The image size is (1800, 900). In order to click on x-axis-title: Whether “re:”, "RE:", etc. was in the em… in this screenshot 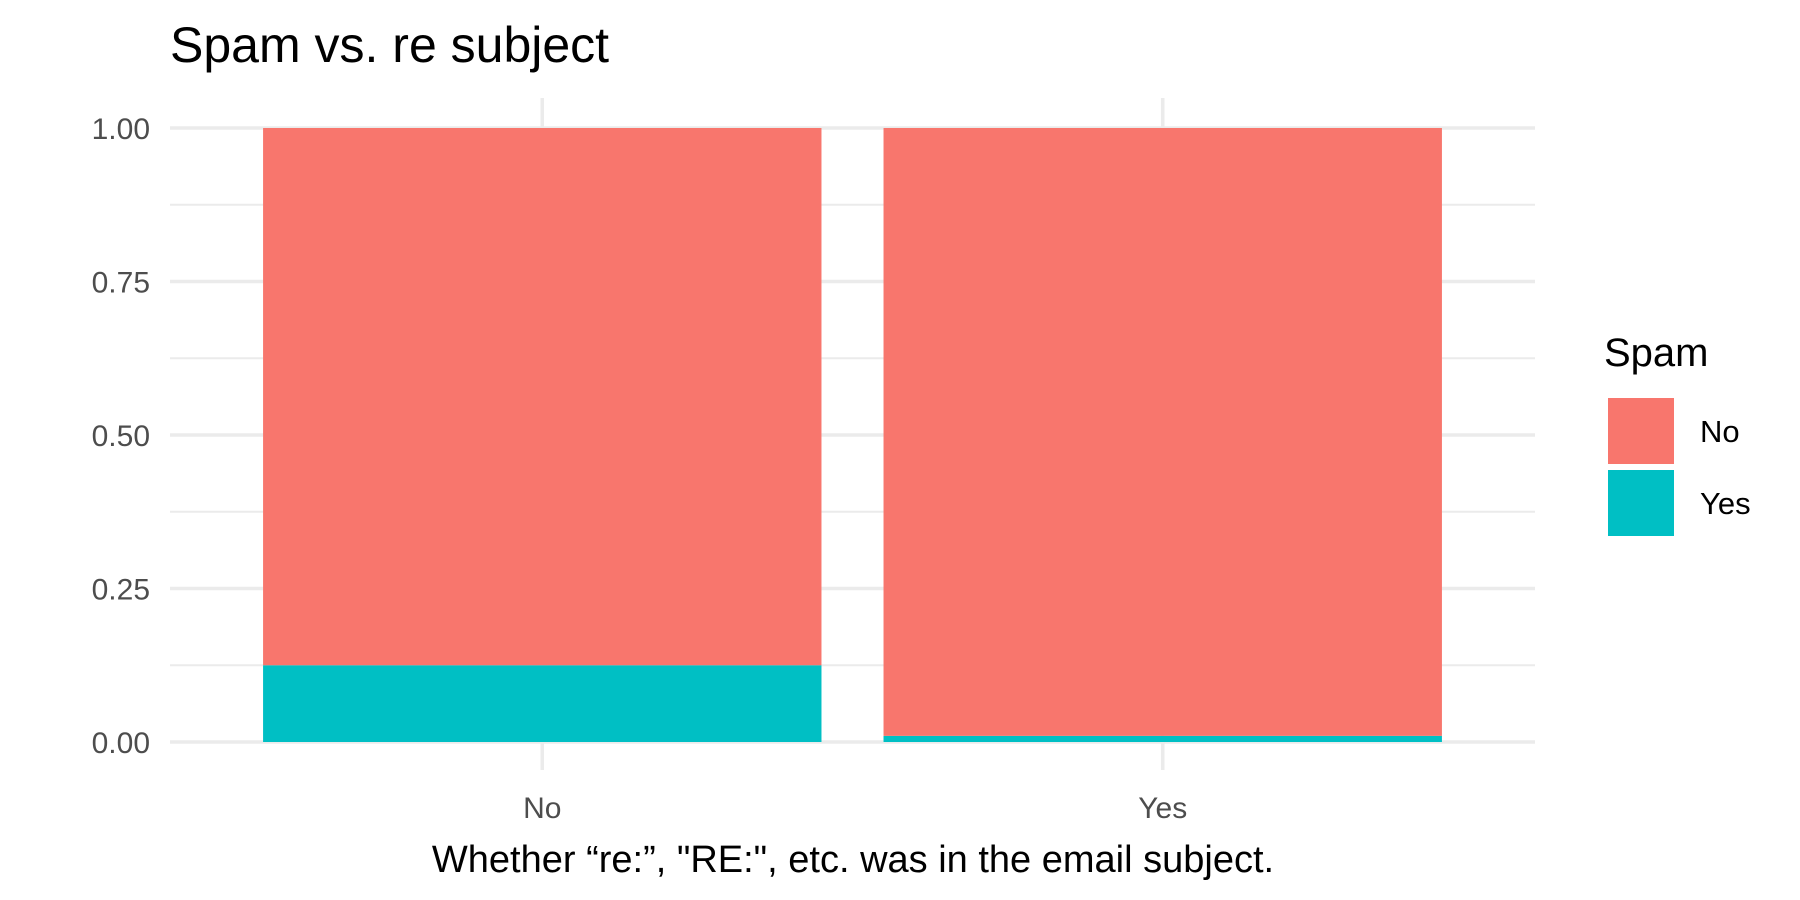, I will do `click(853, 860)`.